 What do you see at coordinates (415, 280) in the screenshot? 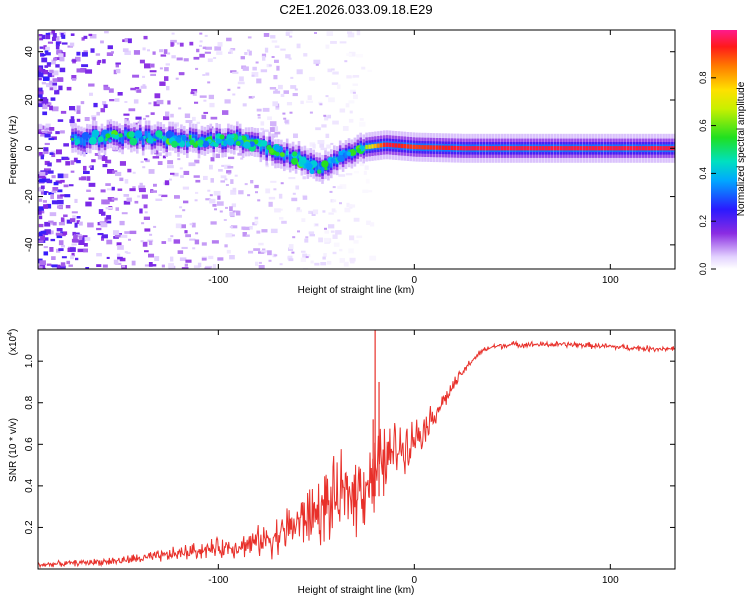
I see `x-tick-label: 0` at bounding box center [415, 280].